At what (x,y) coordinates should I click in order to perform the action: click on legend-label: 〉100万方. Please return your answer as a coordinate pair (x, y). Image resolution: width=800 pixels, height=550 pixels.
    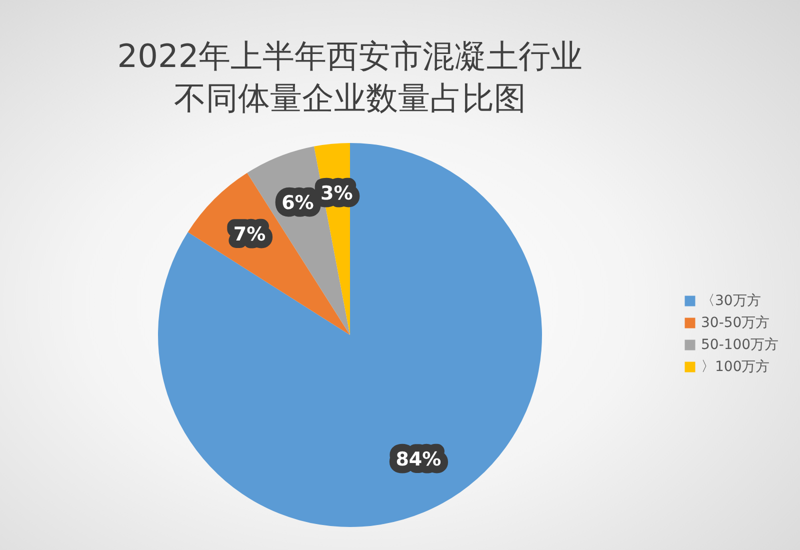
    Looking at the image, I should click on (735, 367).